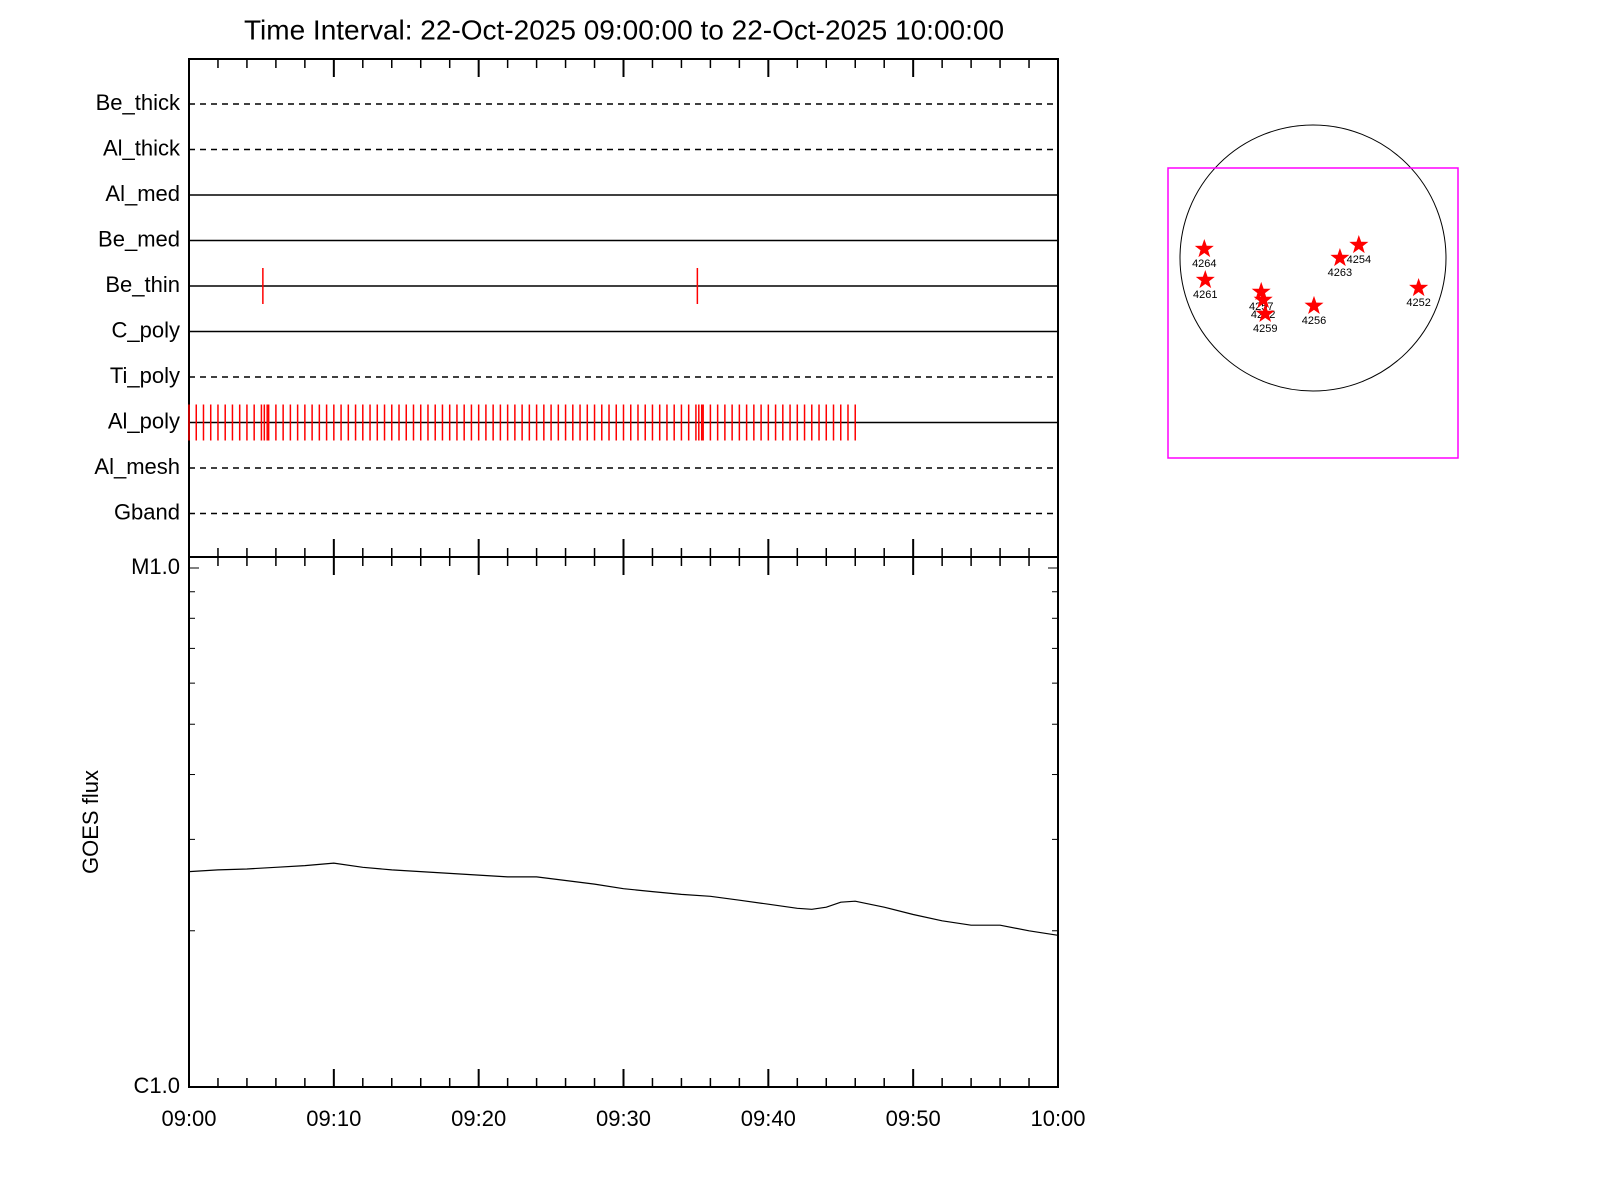 This screenshot has height=1200, width=1600. I want to click on row-label: Be_thin, so click(142, 284).